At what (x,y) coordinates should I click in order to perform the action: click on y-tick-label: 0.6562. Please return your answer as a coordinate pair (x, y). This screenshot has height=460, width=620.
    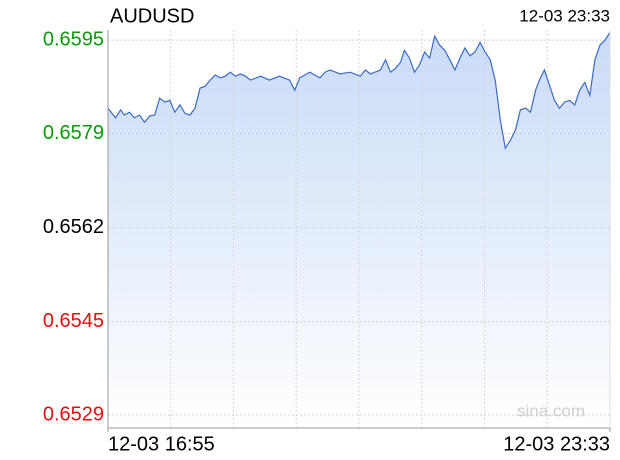
    Looking at the image, I should click on (73, 227).